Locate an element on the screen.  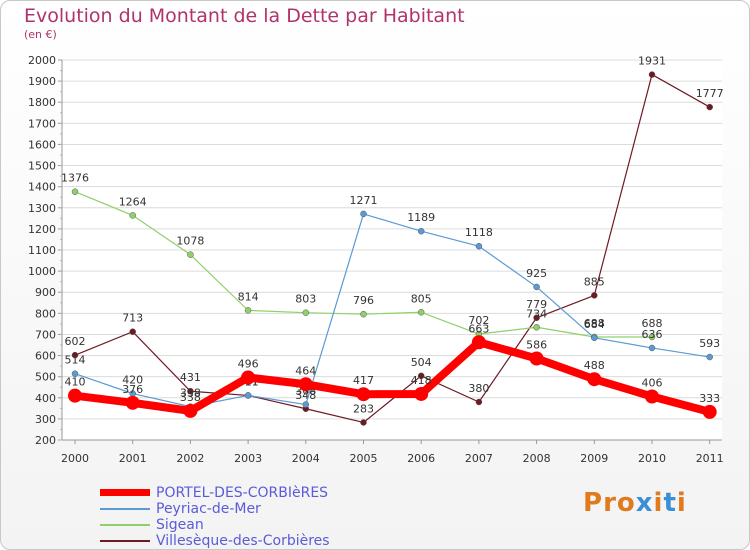
data-label: 805 is located at coordinates (421, 298).